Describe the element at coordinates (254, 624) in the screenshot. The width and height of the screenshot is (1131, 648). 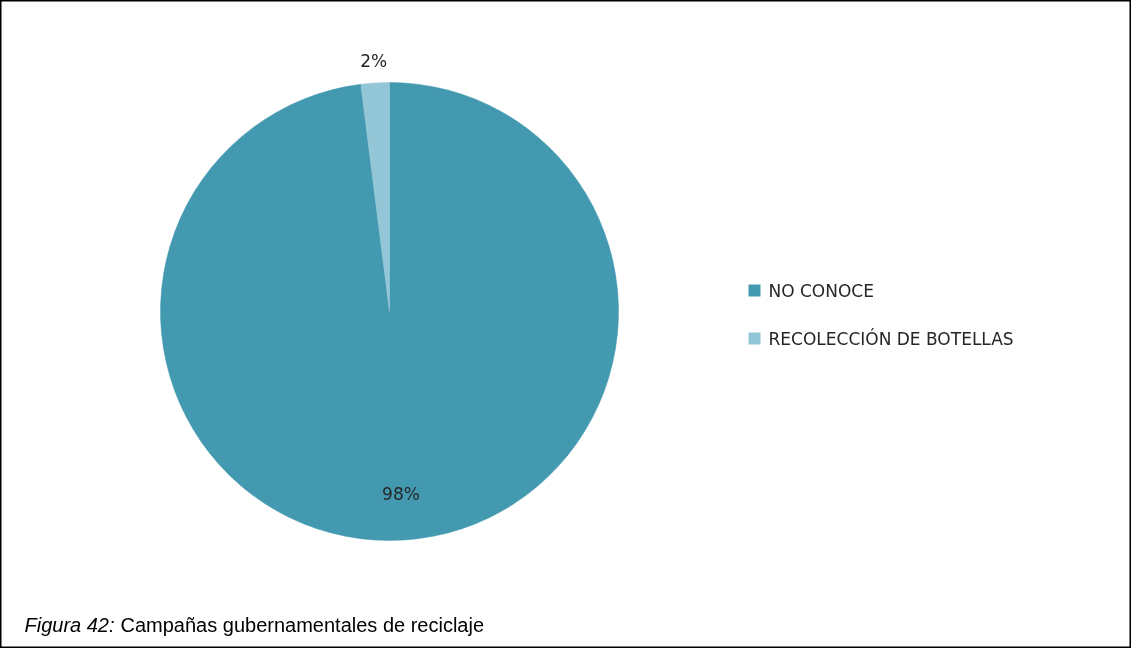
I see `text: Figura 42: Campañas gubernamentales de reciclaje` at that location.